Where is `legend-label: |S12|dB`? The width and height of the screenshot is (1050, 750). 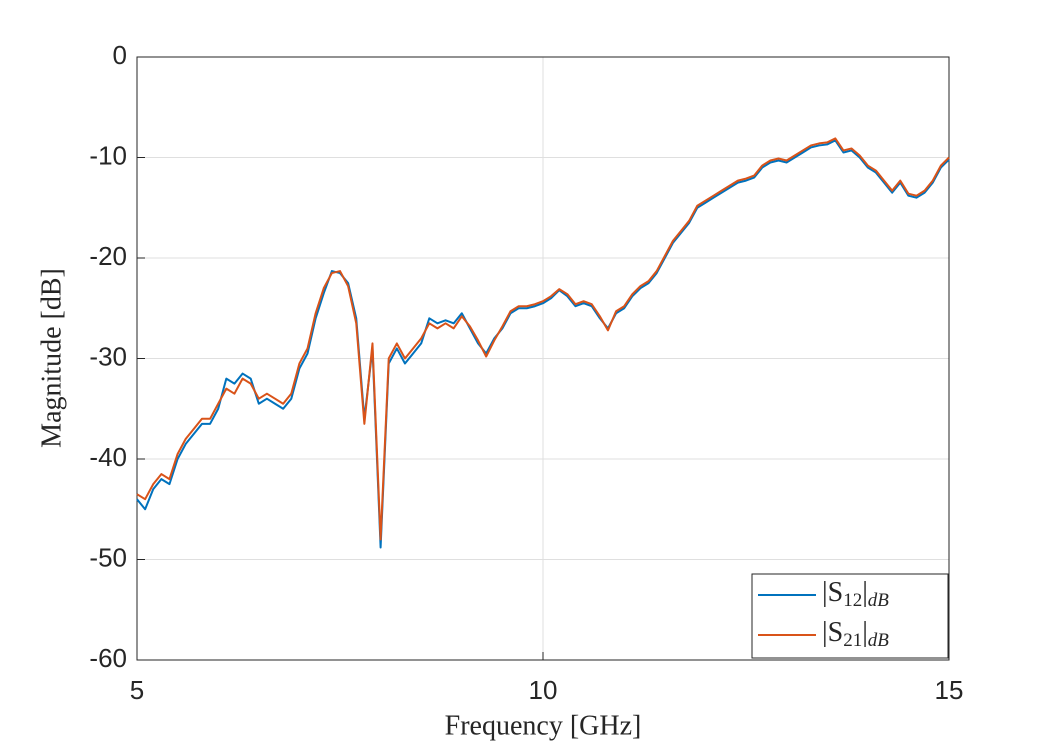 legend-label: |S12|dB is located at coordinates (855, 594).